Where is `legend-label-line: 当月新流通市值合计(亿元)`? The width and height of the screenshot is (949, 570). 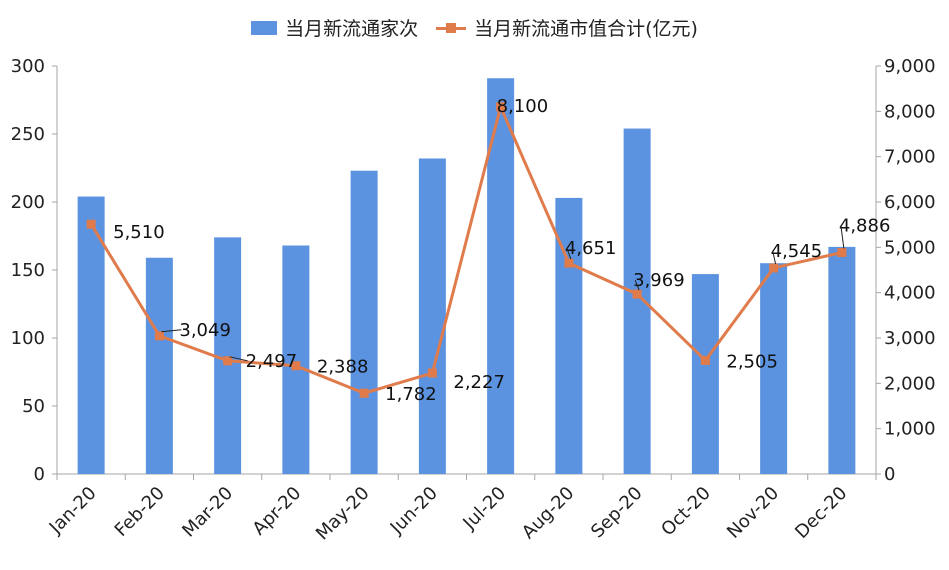 legend-label-line: 当月新流通市值合计(亿元) is located at coordinates (586, 29).